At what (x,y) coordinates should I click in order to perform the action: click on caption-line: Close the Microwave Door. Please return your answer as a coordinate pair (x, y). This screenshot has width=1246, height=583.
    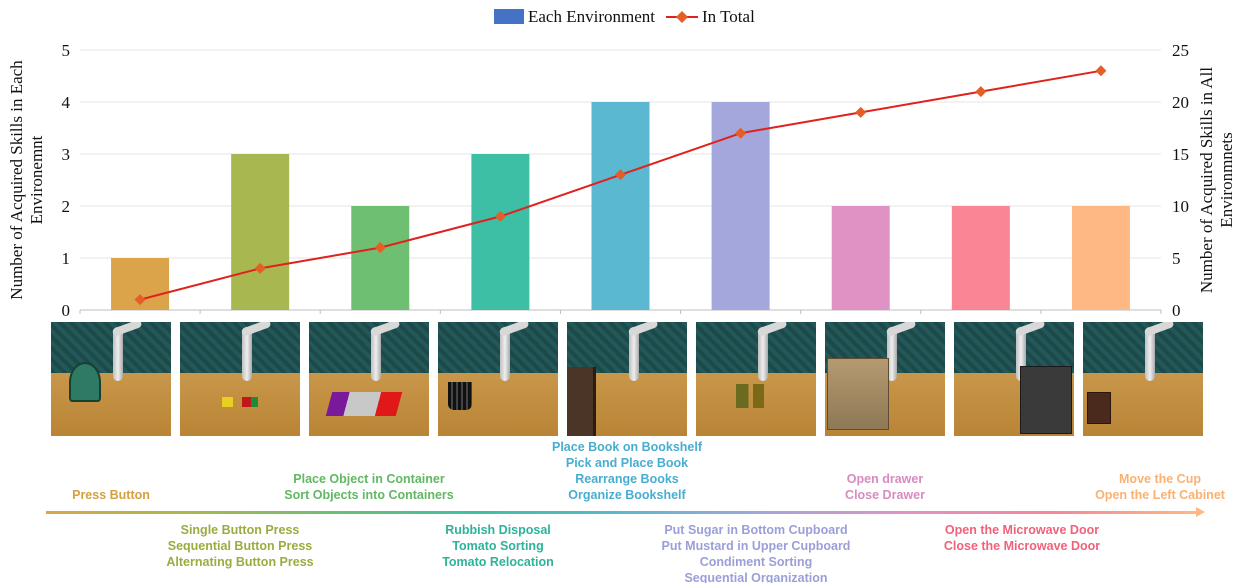
    Looking at the image, I should click on (1022, 546).